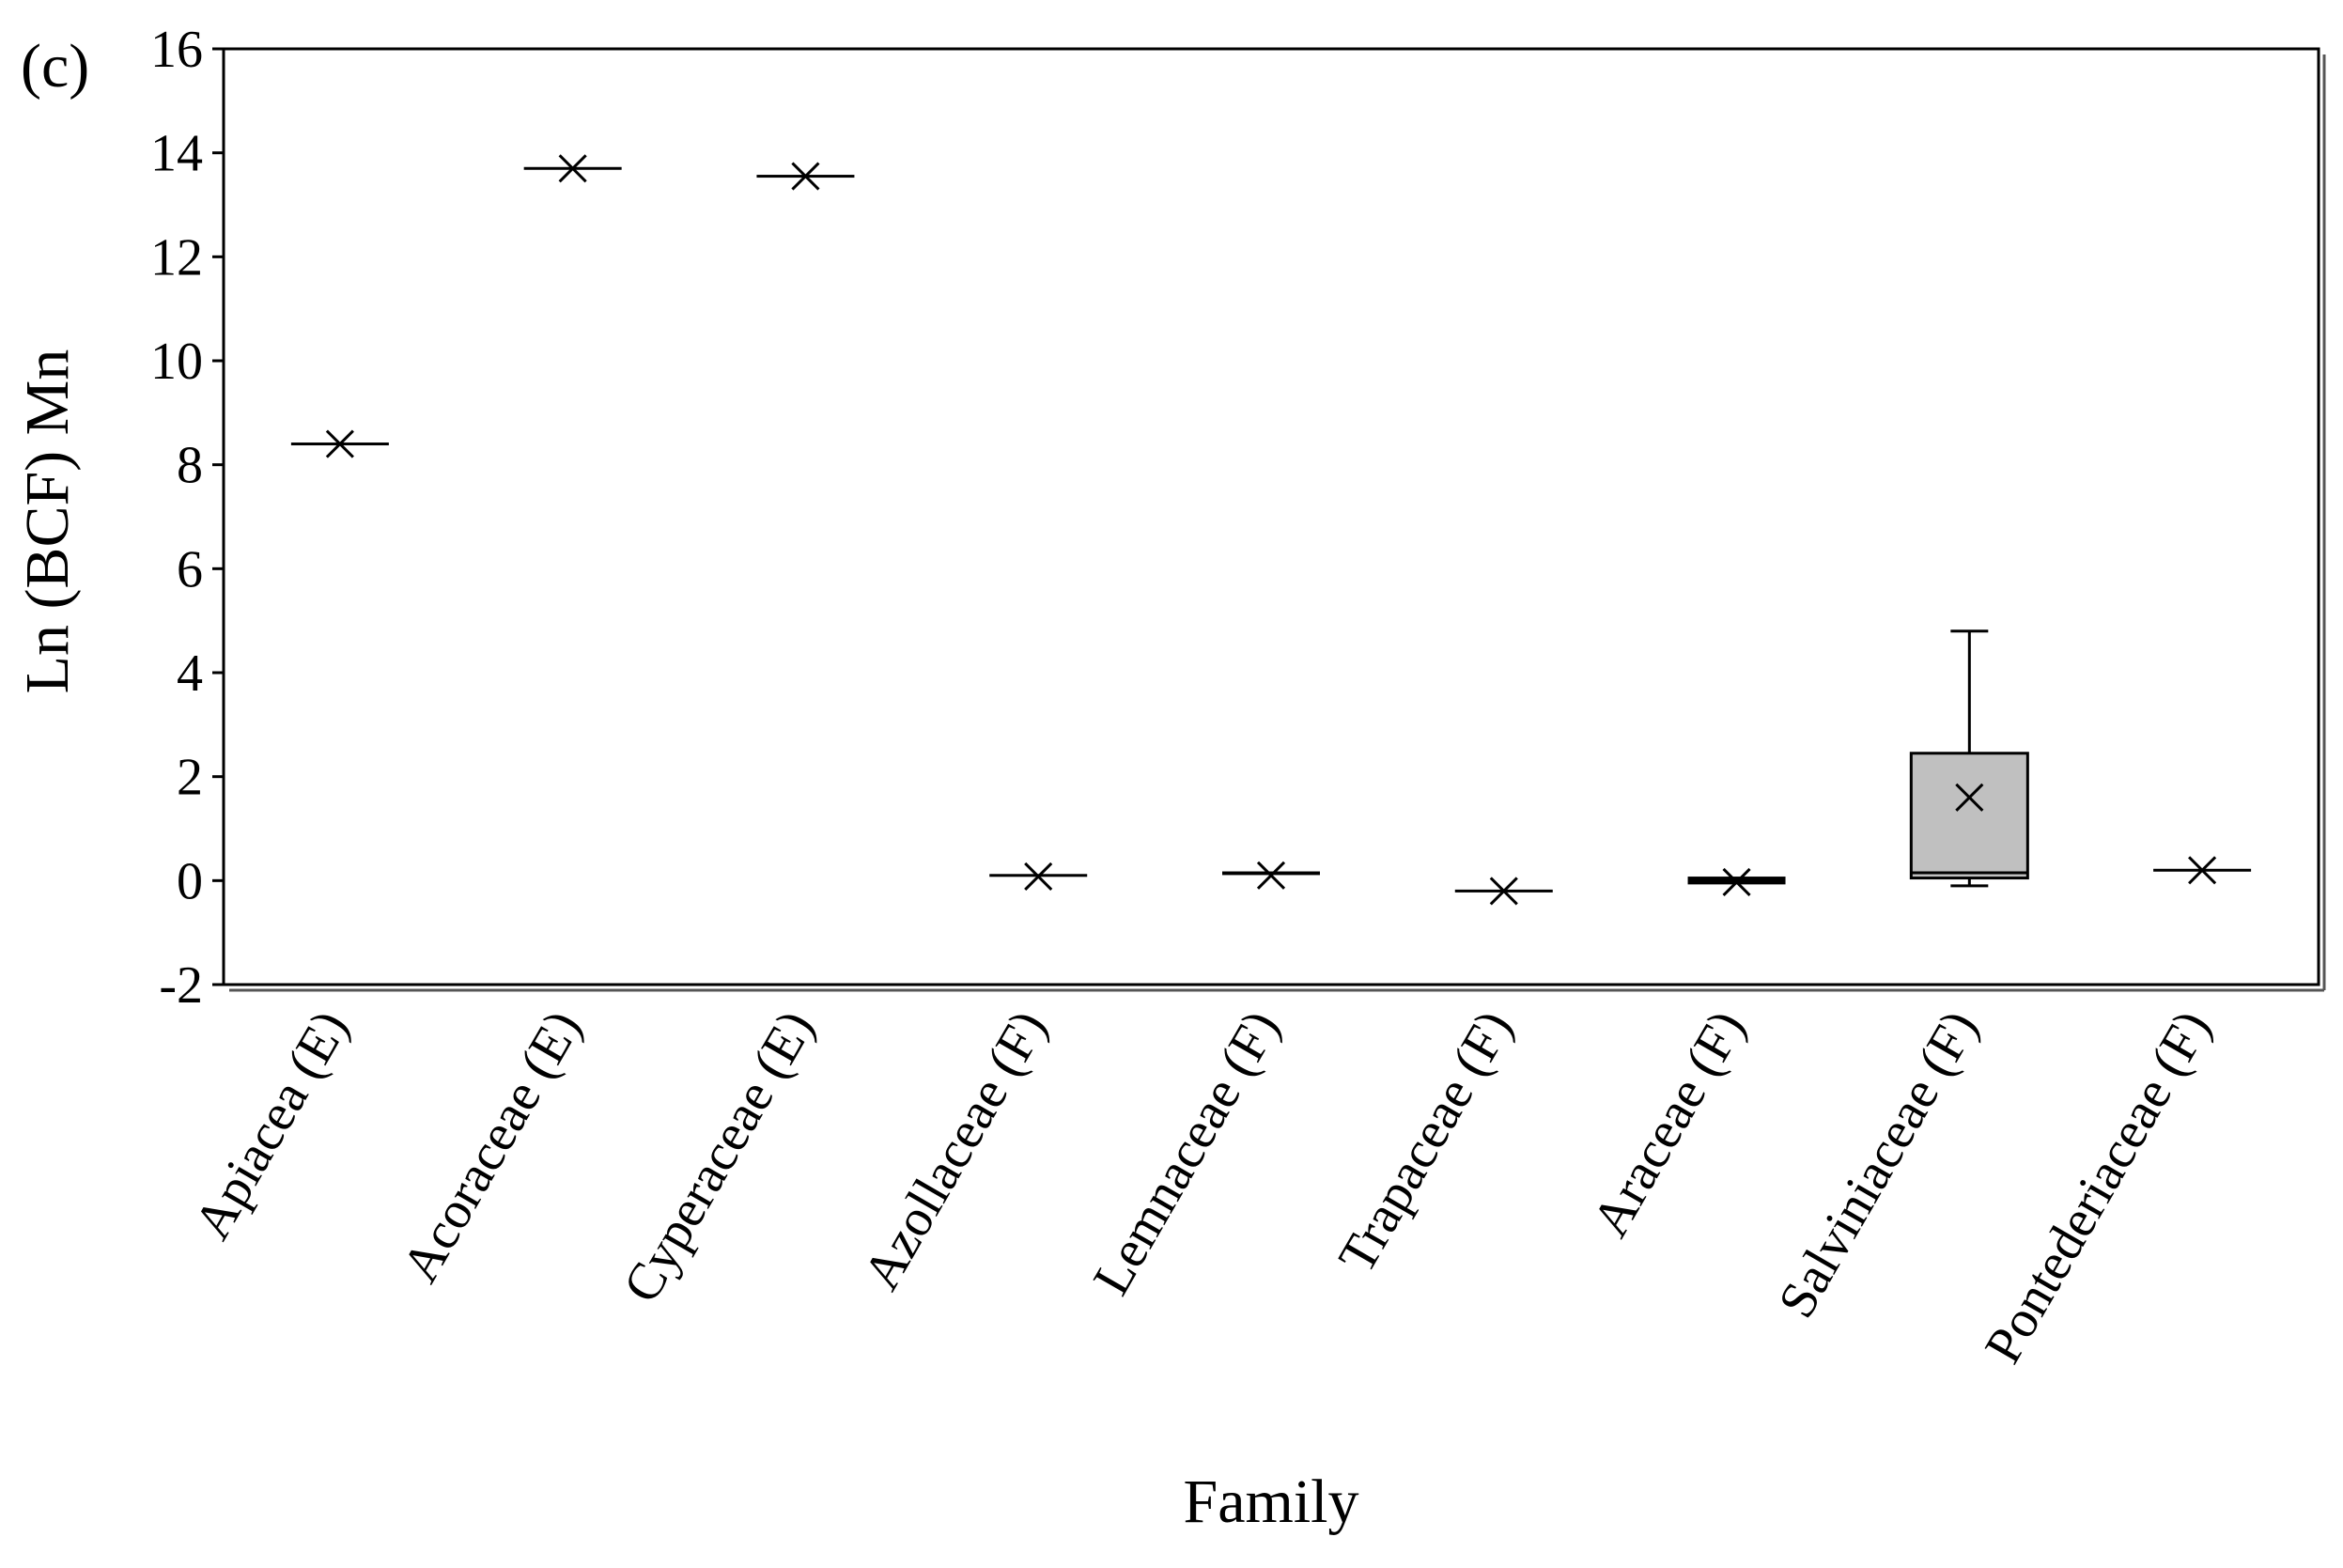 The height and width of the screenshot is (1568, 2343). I want to click on y-axis: -2 0 2 4 6 8 10 12 14 16, so click(187, 518).